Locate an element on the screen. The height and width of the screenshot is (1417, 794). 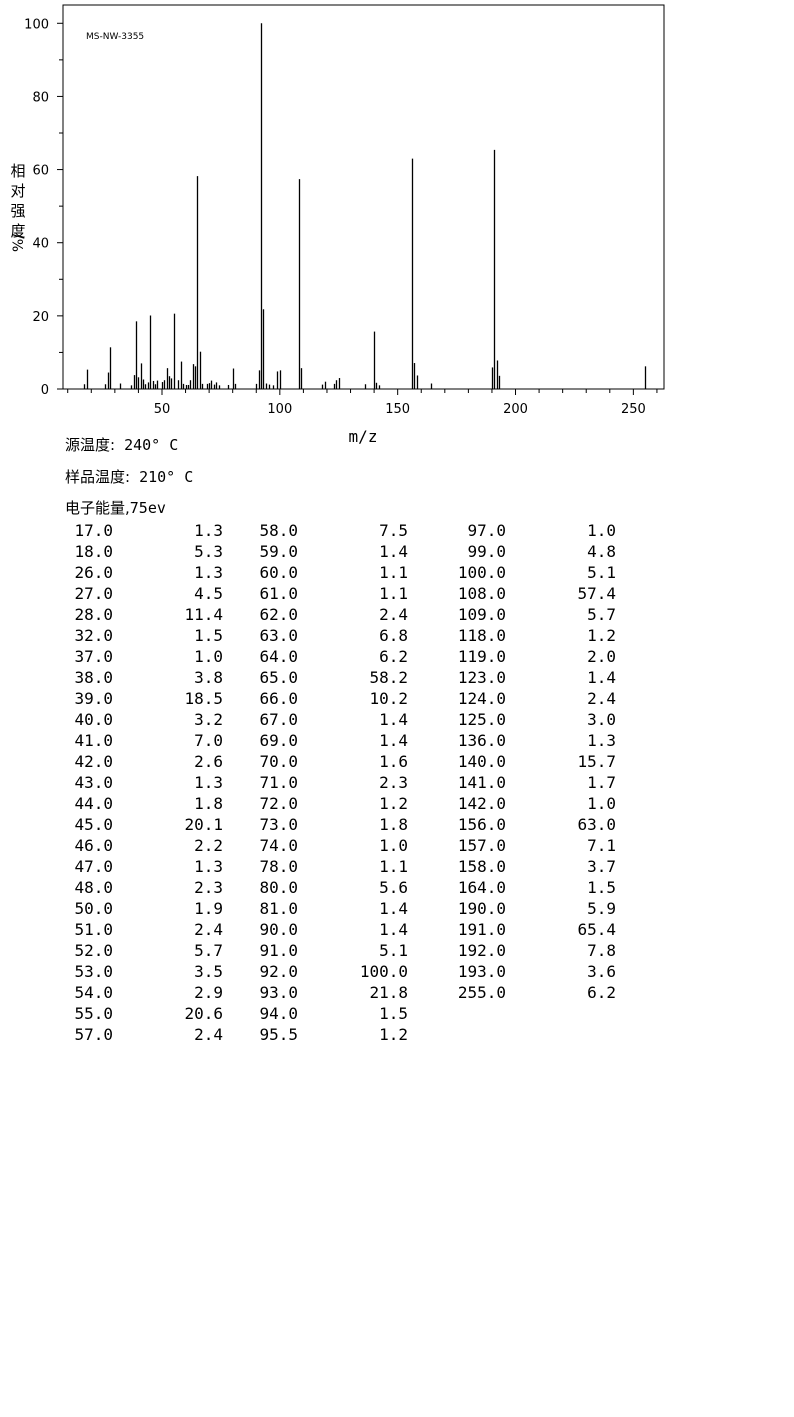
table-mz-cell: 192.0 is located at coordinates (481, 950).